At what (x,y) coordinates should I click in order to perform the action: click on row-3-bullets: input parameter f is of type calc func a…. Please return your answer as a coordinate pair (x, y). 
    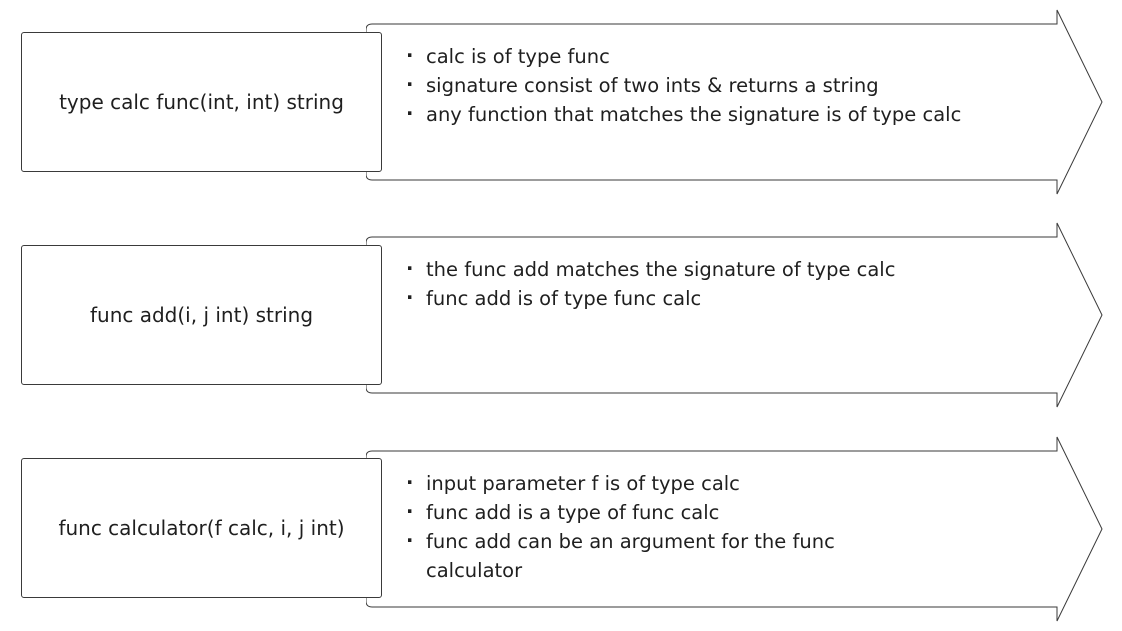
    Looking at the image, I should click on (654, 526).